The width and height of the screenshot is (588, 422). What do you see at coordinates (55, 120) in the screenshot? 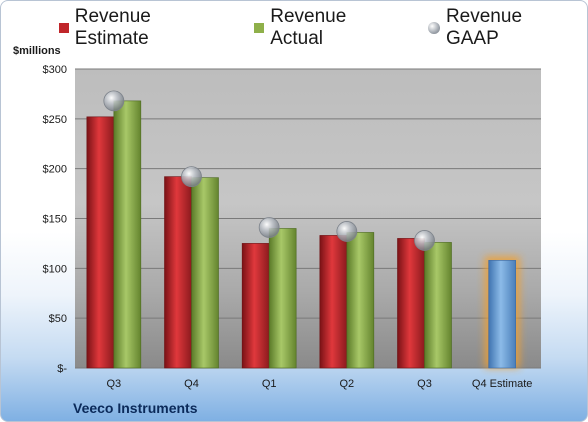
I see `y-tick-label: $250` at bounding box center [55, 120].